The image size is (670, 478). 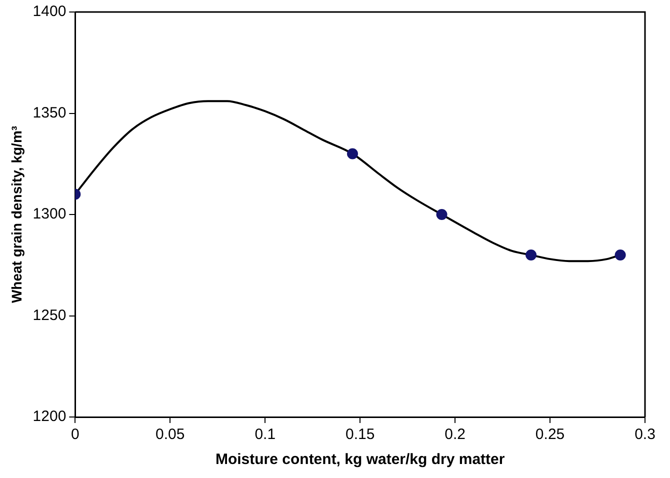 I want to click on y-tick-label: 1200, so click(x=49, y=417).